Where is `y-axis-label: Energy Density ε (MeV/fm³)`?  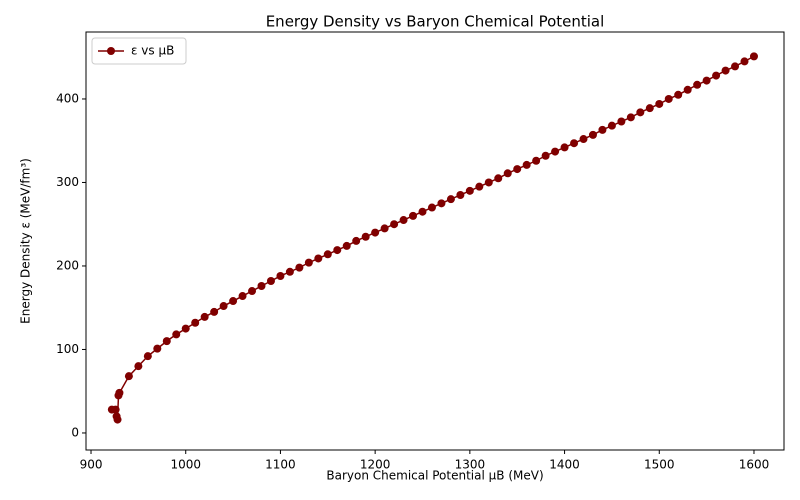 y-axis-label: Energy Density ε (MeV/fm³) is located at coordinates (26, 241).